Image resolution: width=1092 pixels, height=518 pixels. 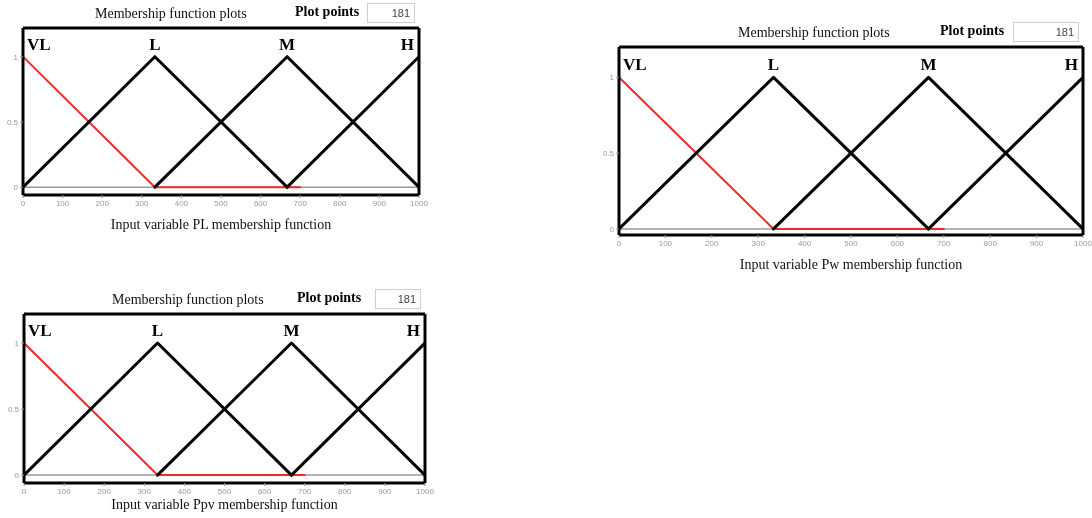 What do you see at coordinates (224, 505) in the screenshot?
I see `x-axis-title: Input variable Ppv membership function` at bounding box center [224, 505].